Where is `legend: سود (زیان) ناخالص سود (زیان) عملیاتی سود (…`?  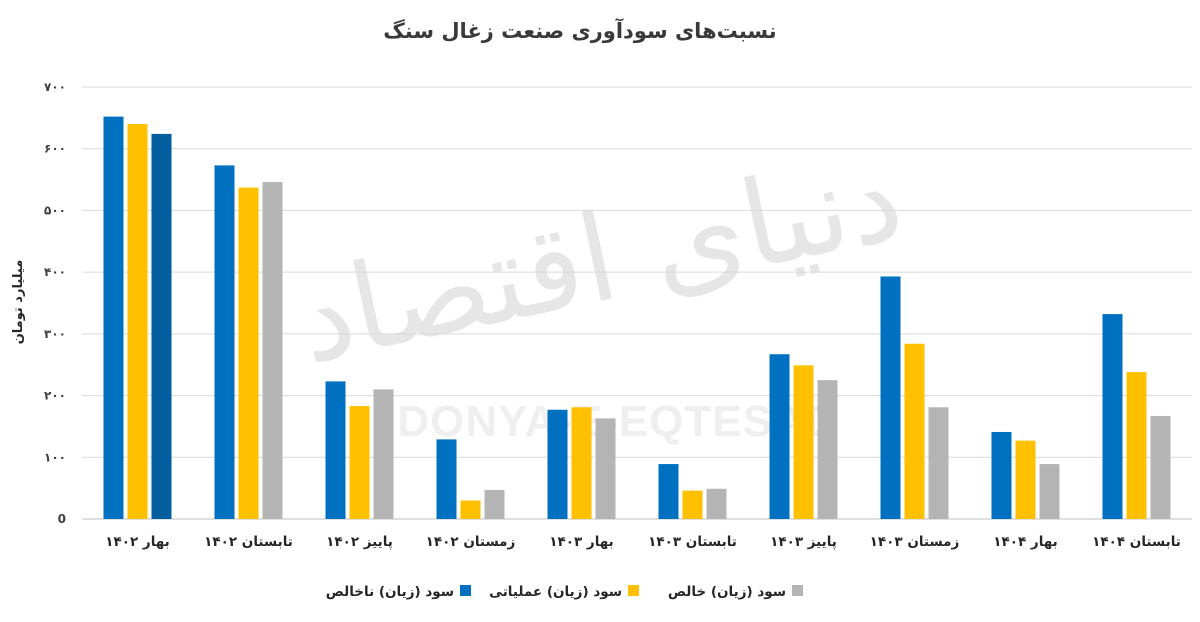 legend: سود (زیان) ناخالص سود (زیان) عملیاتی سود (… is located at coordinates (564, 592).